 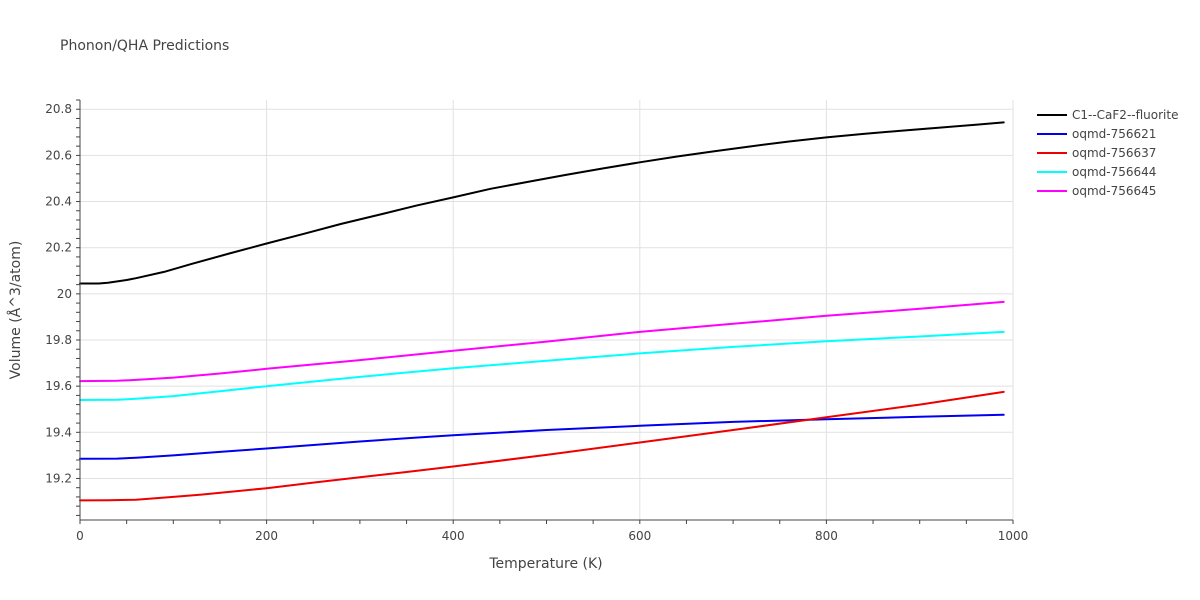 What do you see at coordinates (1114, 172) in the screenshot?
I see `legend-label: oqmd-756644` at bounding box center [1114, 172].